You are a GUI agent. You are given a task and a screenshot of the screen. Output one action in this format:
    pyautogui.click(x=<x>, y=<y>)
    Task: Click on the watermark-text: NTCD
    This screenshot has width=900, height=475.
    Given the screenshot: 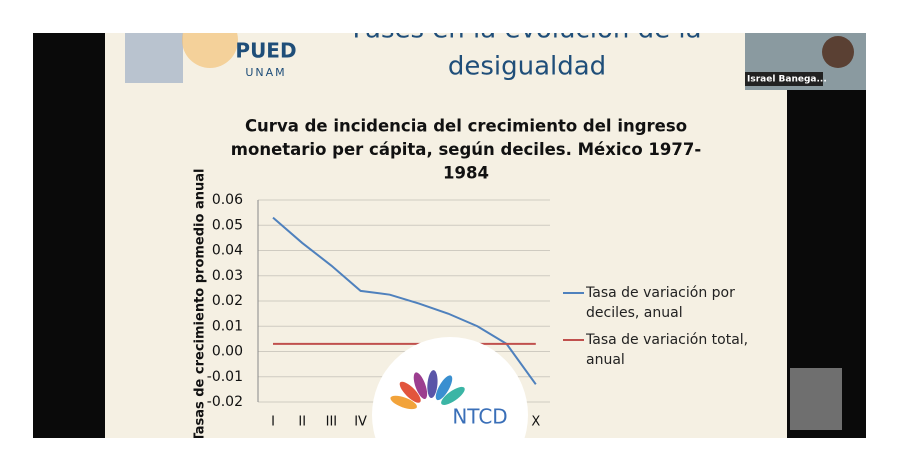 What is the action you would take?
    pyautogui.click(x=479, y=417)
    